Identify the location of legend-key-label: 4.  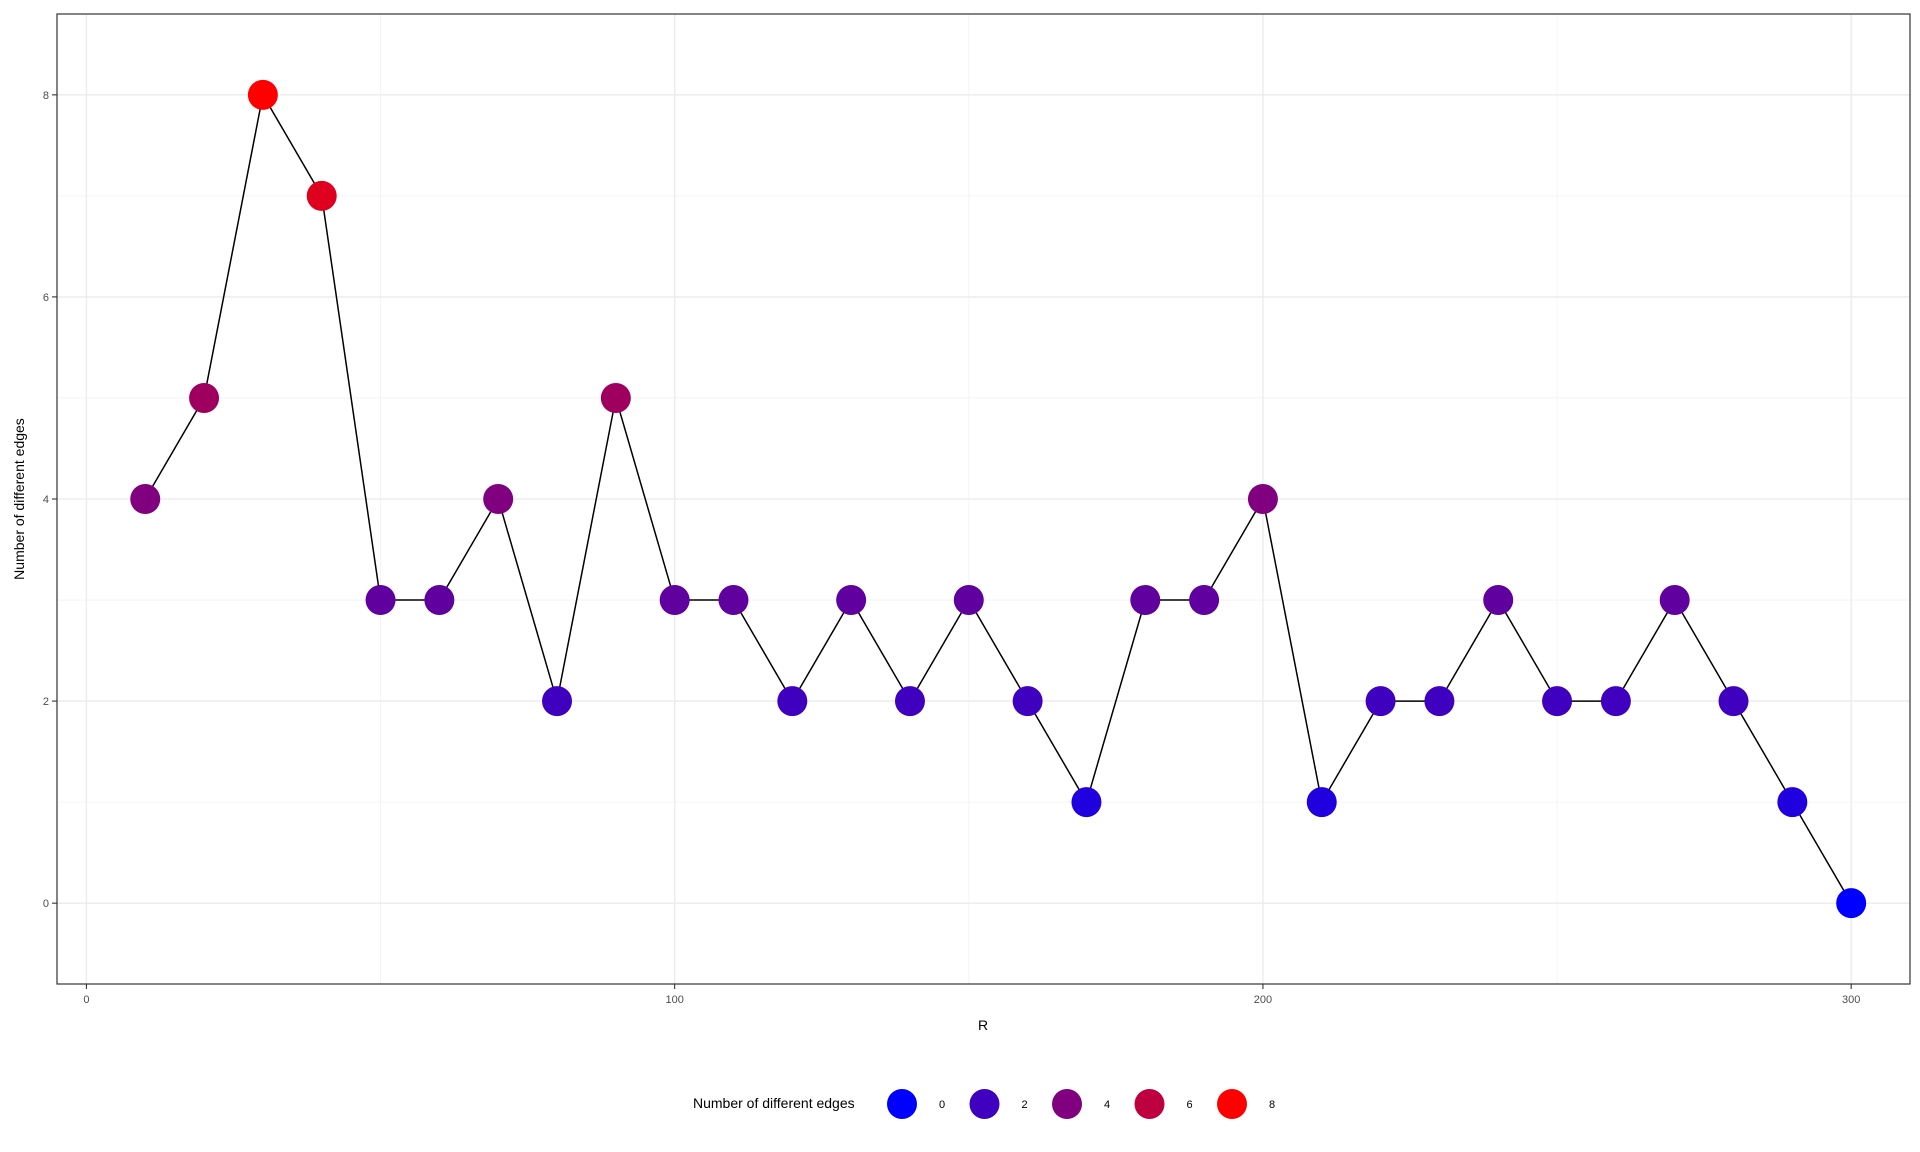
(1107, 1105).